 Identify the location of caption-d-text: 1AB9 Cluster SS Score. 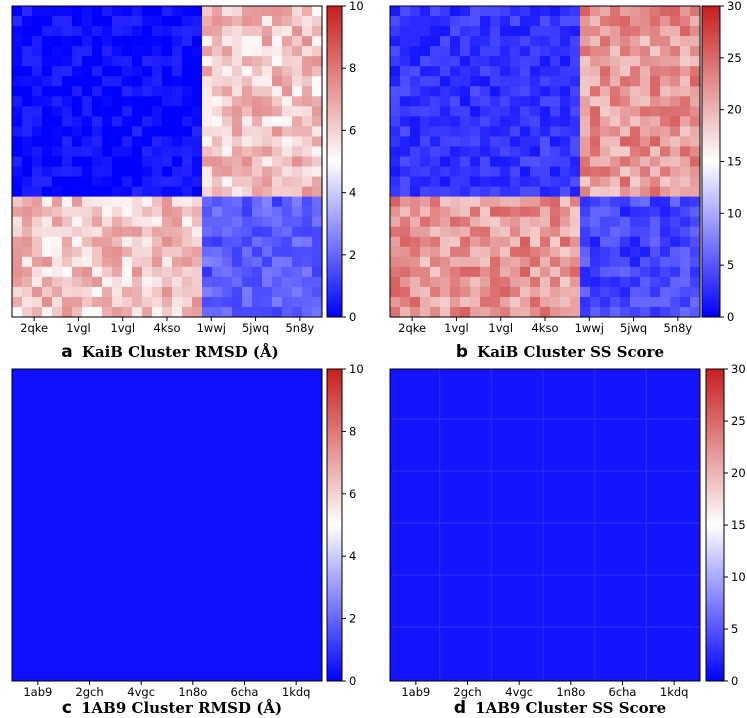
(570, 708).